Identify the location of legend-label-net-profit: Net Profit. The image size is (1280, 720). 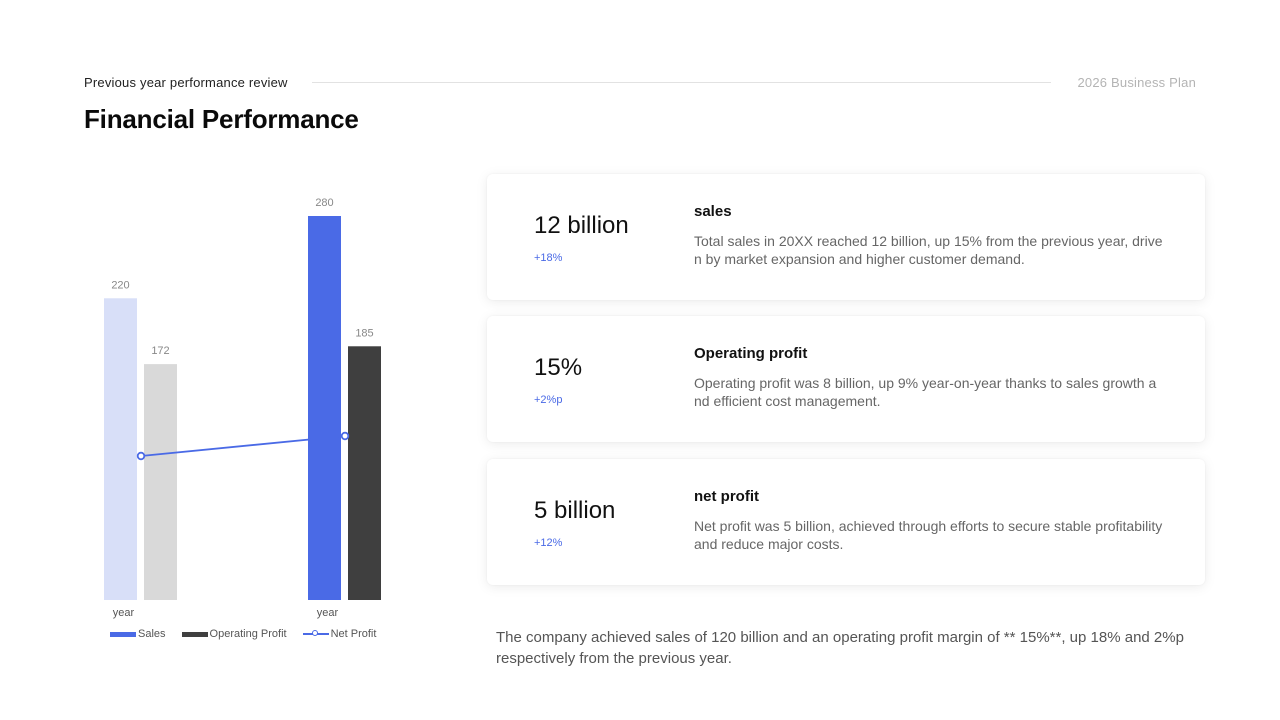
(353, 634).